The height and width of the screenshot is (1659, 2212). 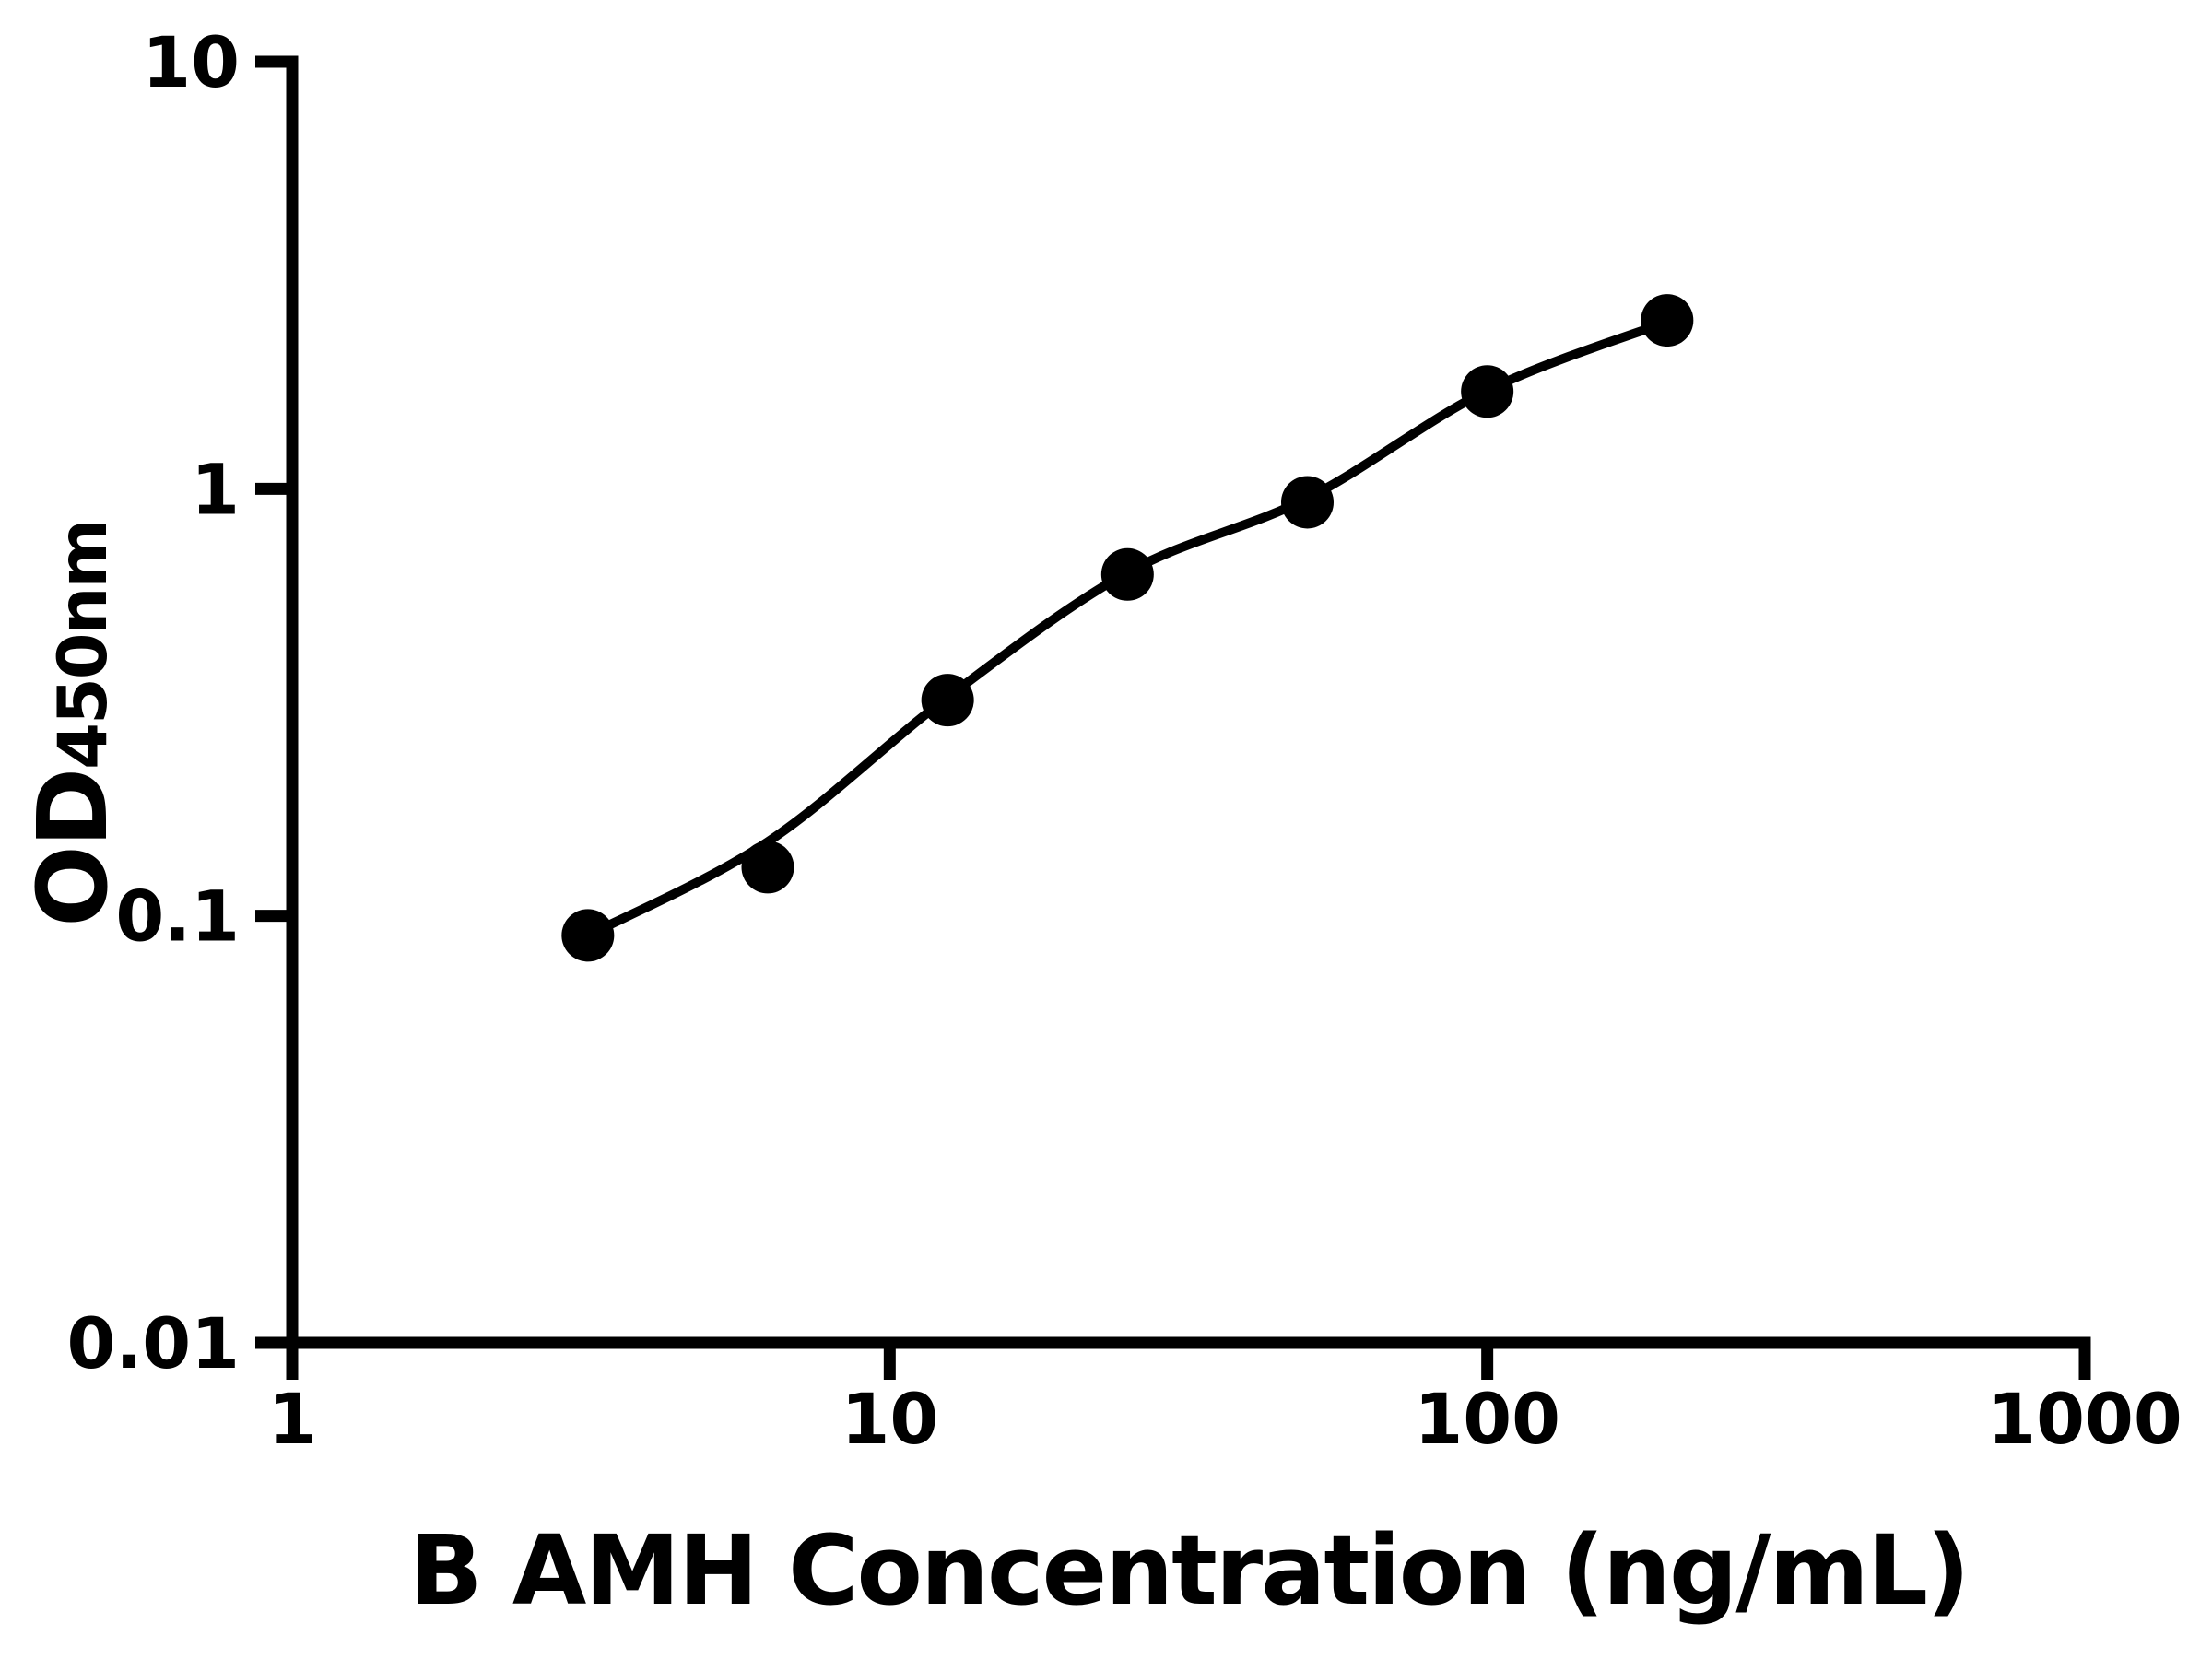 What do you see at coordinates (177, 917) in the screenshot?
I see `y-tick-label: 0.1` at bounding box center [177, 917].